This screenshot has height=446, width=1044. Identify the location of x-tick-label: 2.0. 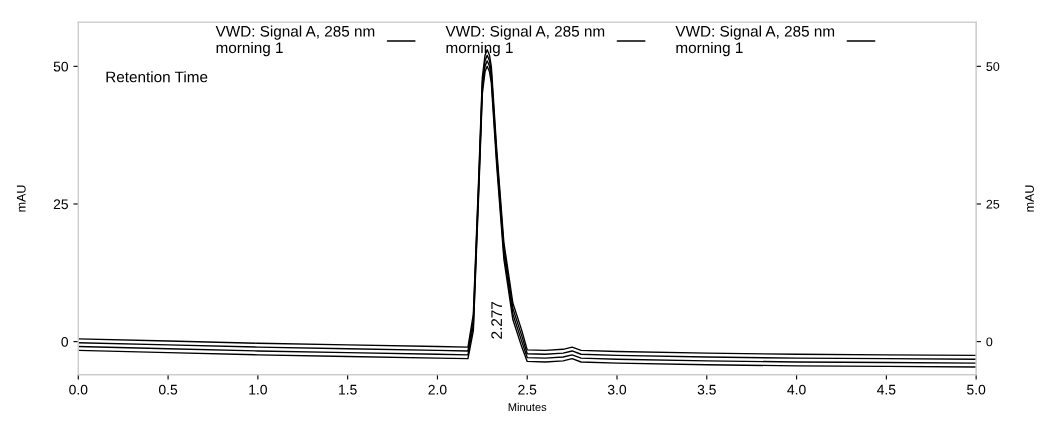
(437, 389).